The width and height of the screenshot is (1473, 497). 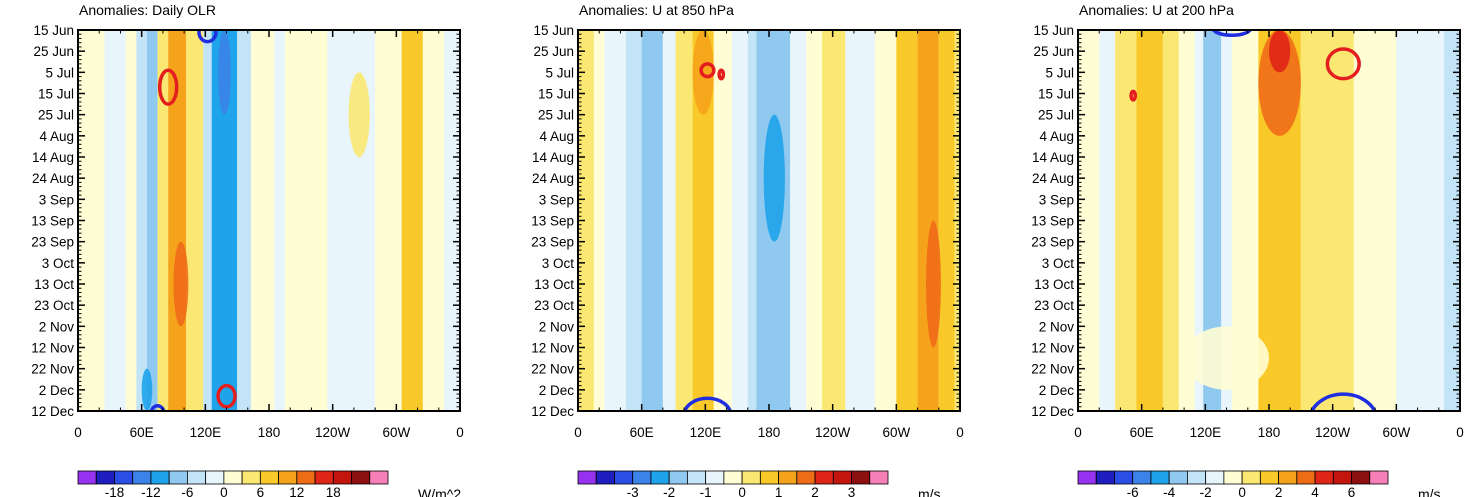 I want to click on colorbar-label: -4, so click(x=1169, y=491).